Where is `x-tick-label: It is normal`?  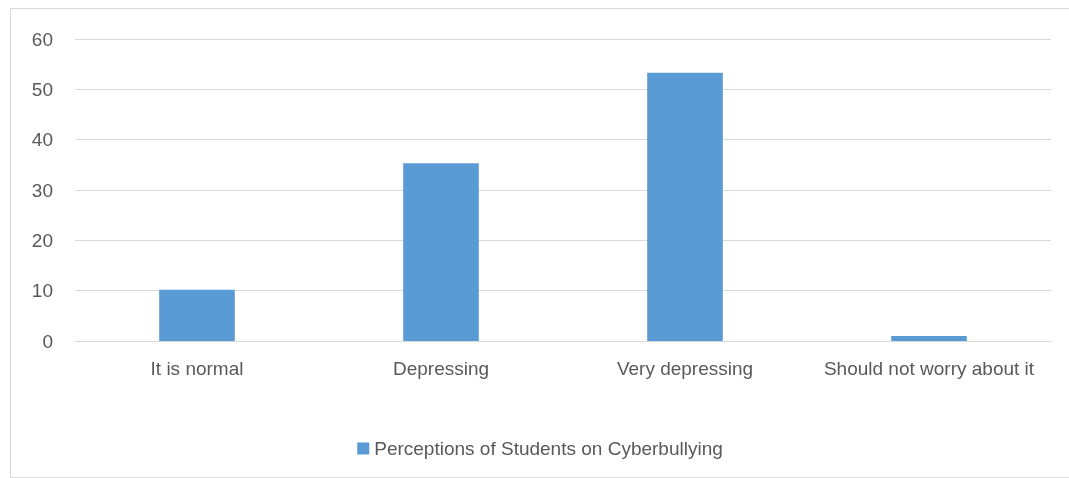 x-tick-label: It is normal is located at coordinates (197, 368).